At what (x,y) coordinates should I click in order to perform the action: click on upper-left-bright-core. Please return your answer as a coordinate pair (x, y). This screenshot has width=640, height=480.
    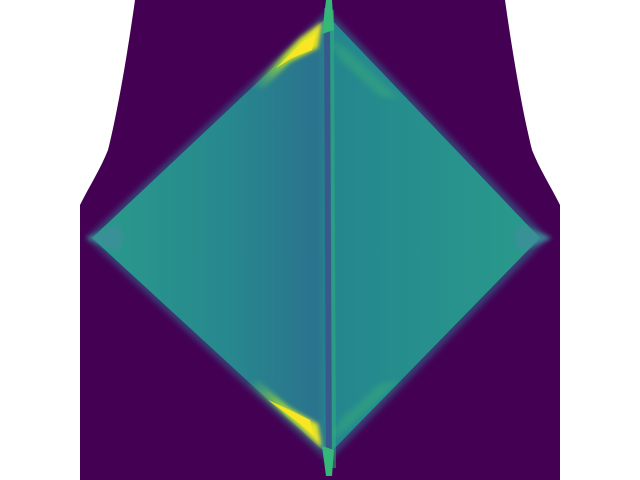
    Looking at the image, I should click on (296, 51).